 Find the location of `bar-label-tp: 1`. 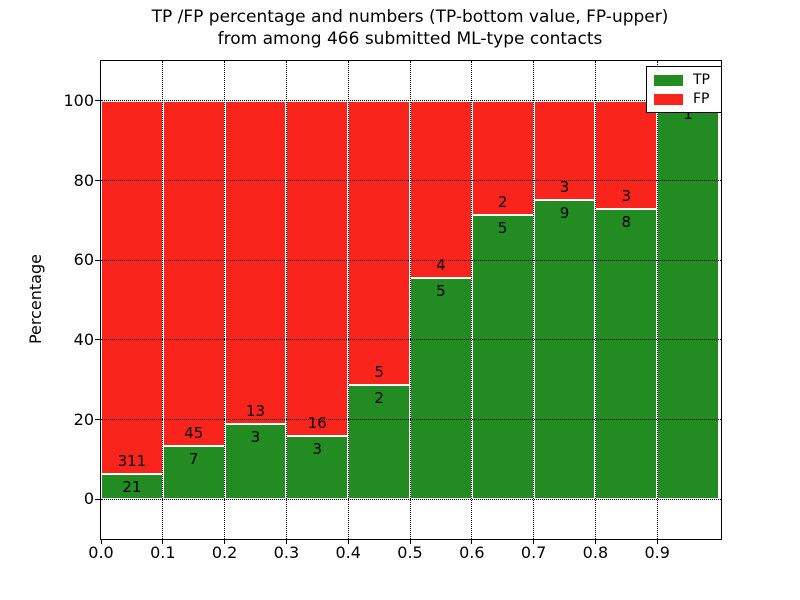

bar-label-tp: 1 is located at coordinates (688, 113).